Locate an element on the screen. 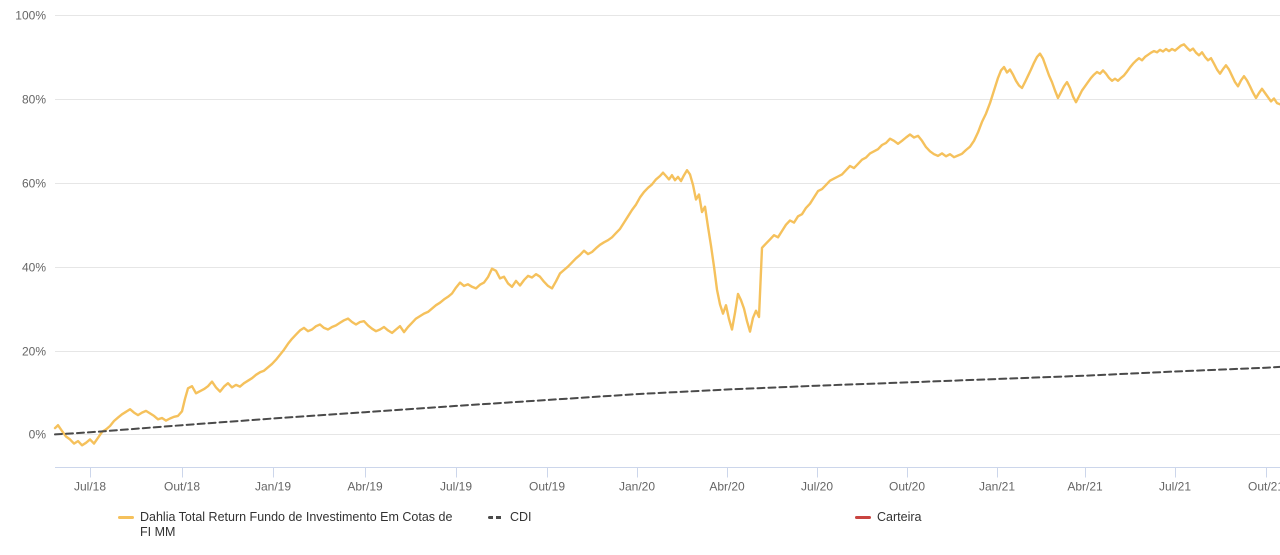 The height and width of the screenshot is (555, 1280). y-axis-label: 80% is located at coordinates (34, 100).